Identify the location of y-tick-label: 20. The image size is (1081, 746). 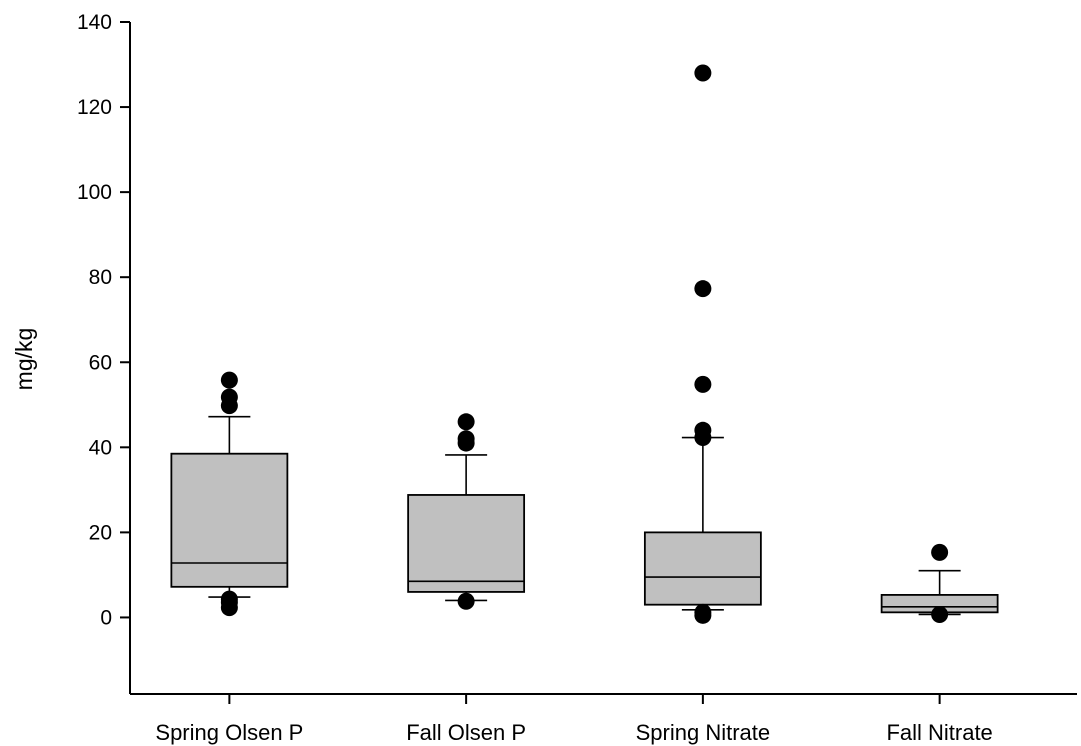
(100, 532).